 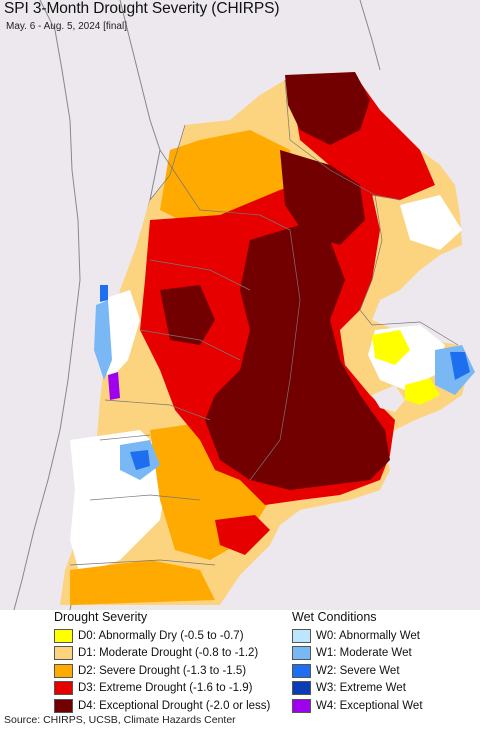 I want to click on legend-item-w4: W4: Exceptional Wet, so click(x=384, y=706).